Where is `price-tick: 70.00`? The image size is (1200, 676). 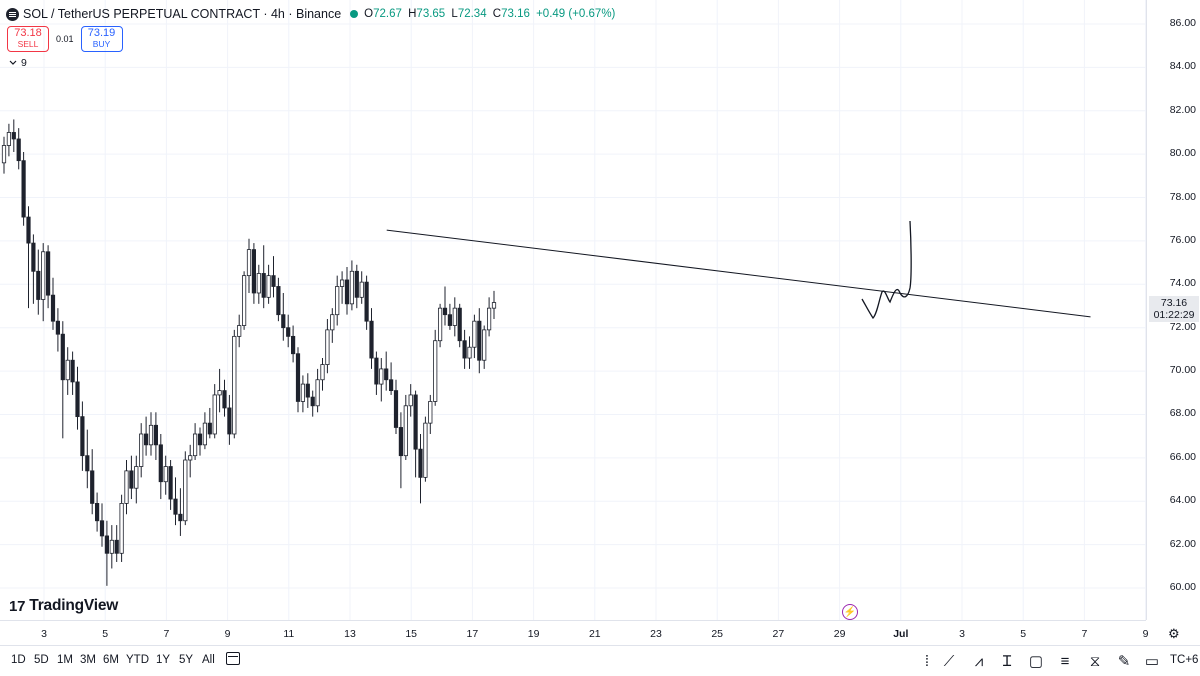
price-tick: 70.00 is located at coordinates (1182, 370).